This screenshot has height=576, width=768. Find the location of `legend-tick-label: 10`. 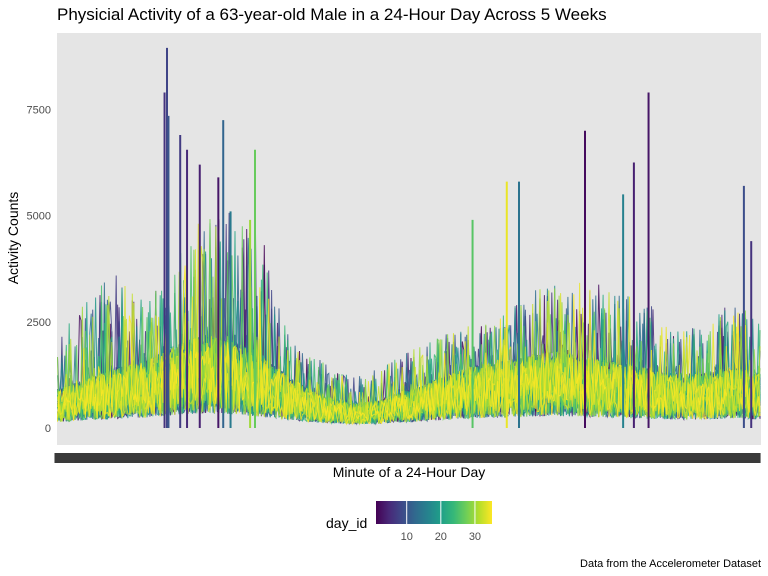

legend-tick-label: 10 is located at coordinates (407, 537).